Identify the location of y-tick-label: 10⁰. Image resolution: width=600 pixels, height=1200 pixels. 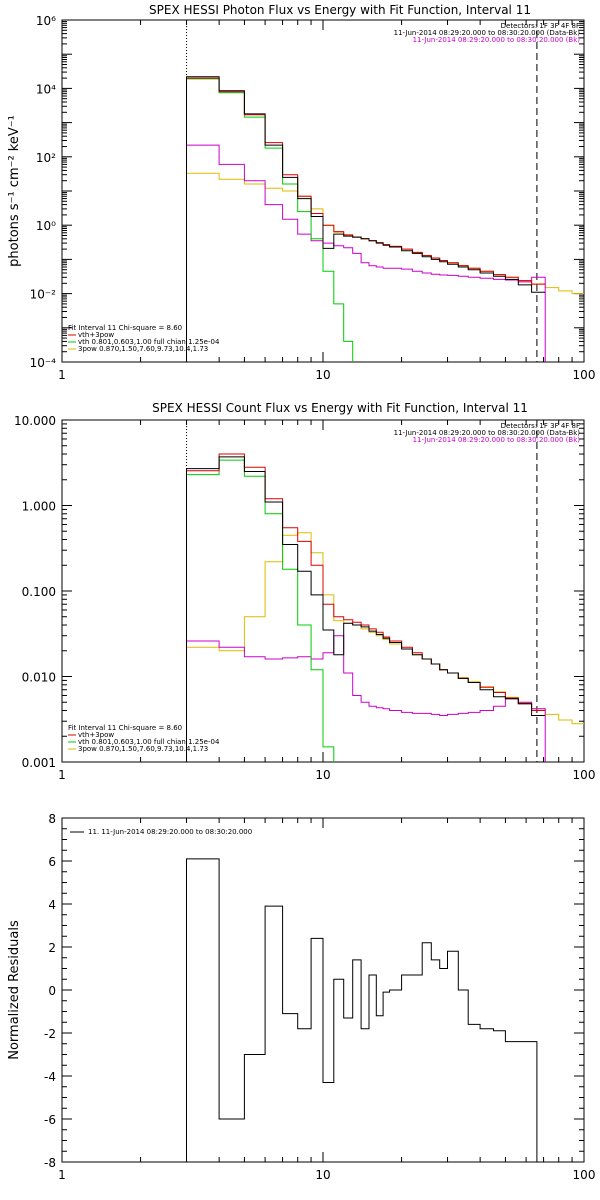
(46, 226).